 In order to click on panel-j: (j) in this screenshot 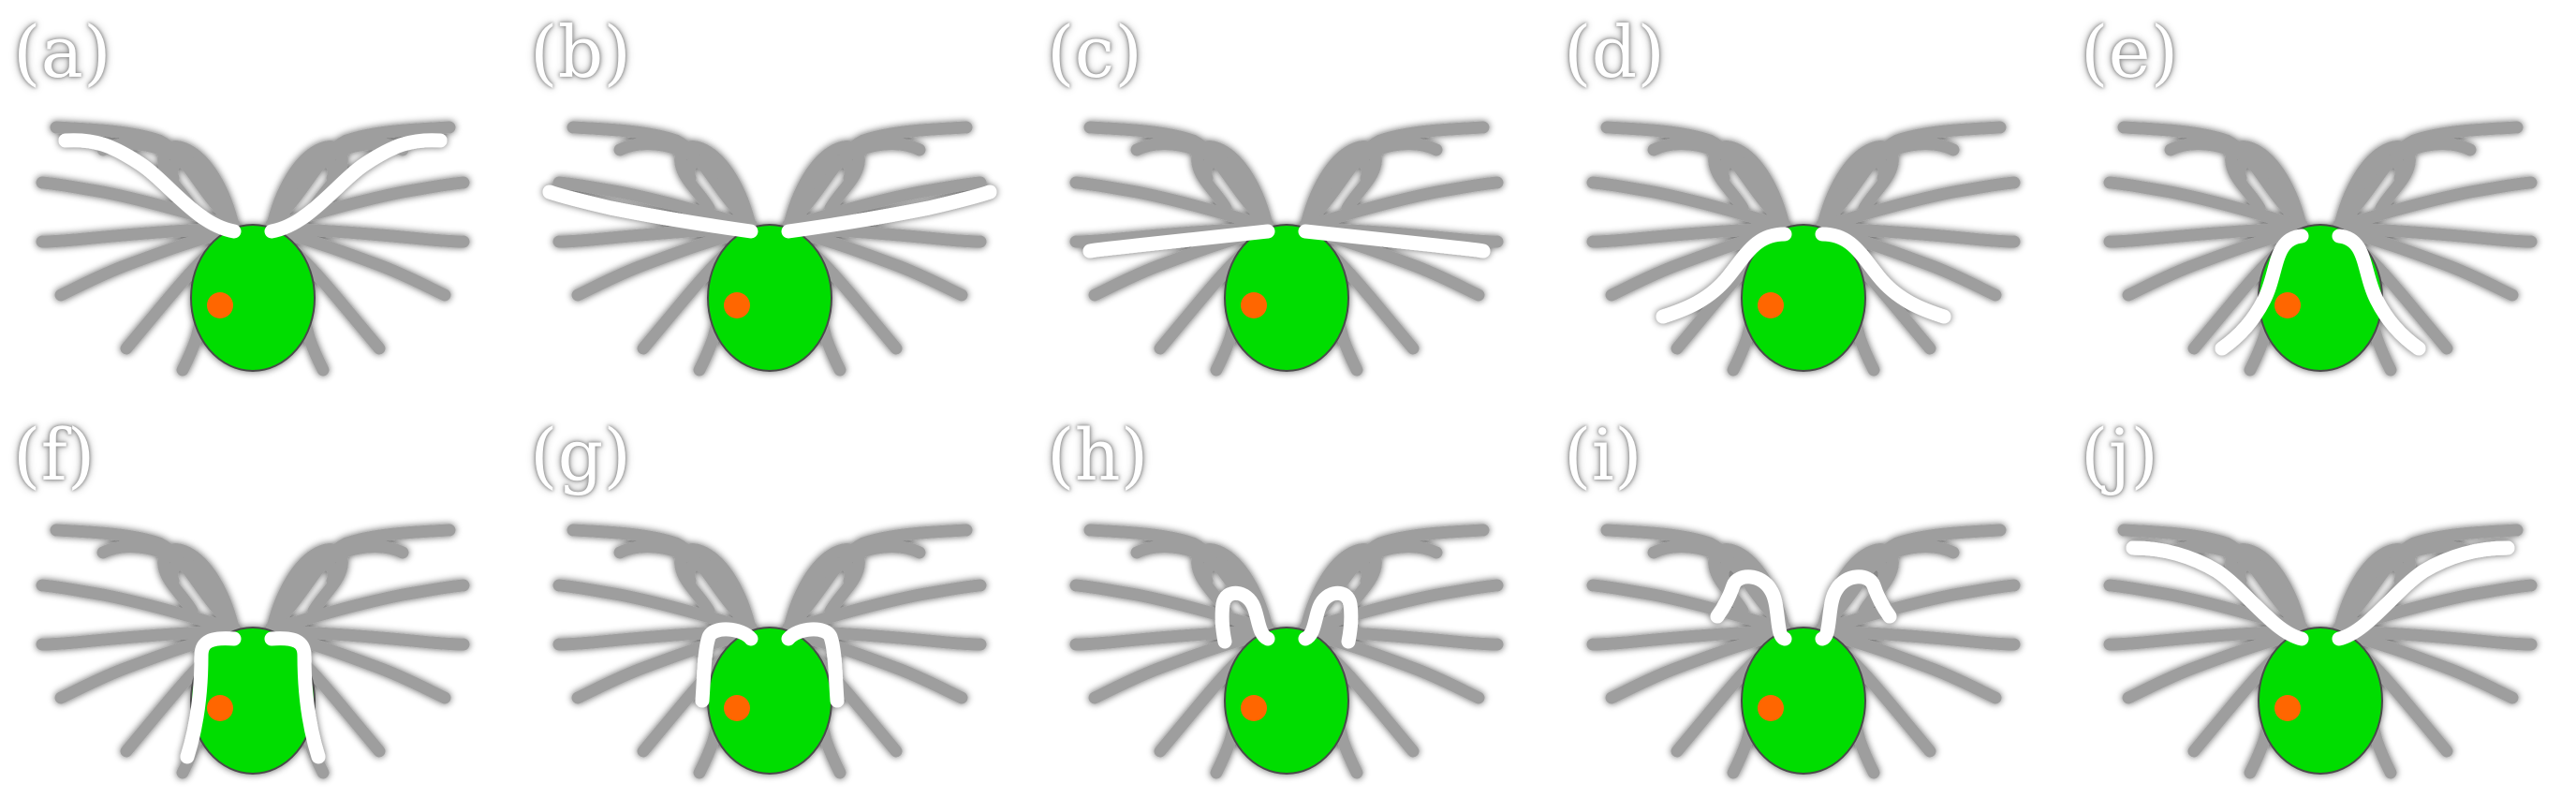, I will do `click(2320, 599)`.